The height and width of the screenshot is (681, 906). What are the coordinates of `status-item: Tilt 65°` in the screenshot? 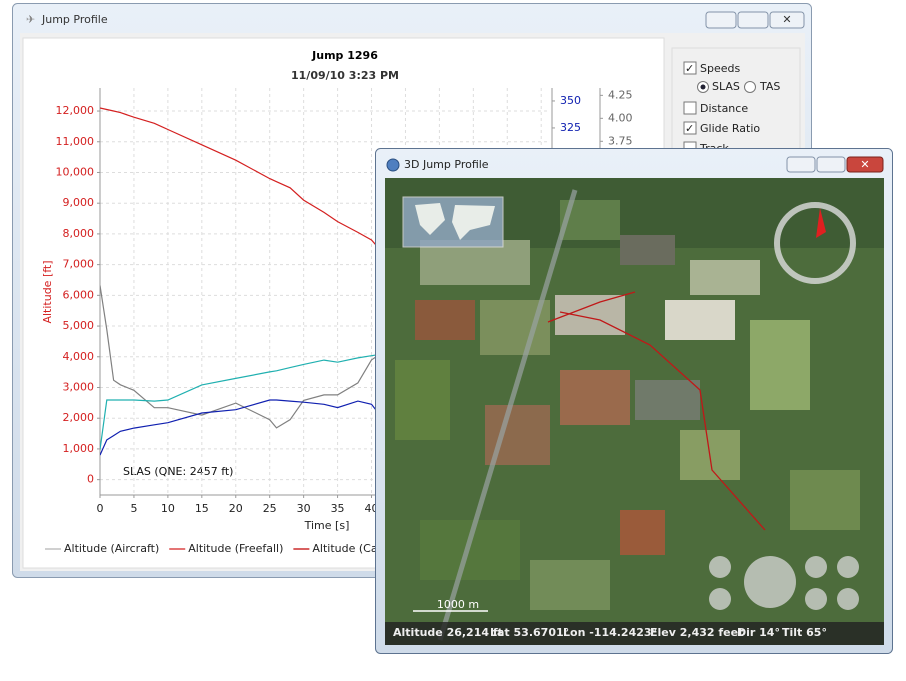 It's located at (804, 632).